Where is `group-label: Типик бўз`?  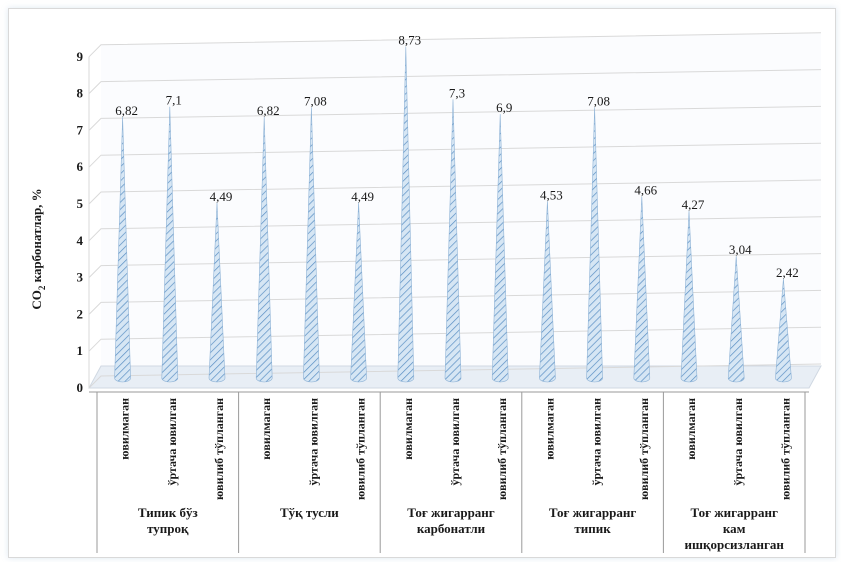
group-label: Типик бўз is located at coordinates (168, 512).